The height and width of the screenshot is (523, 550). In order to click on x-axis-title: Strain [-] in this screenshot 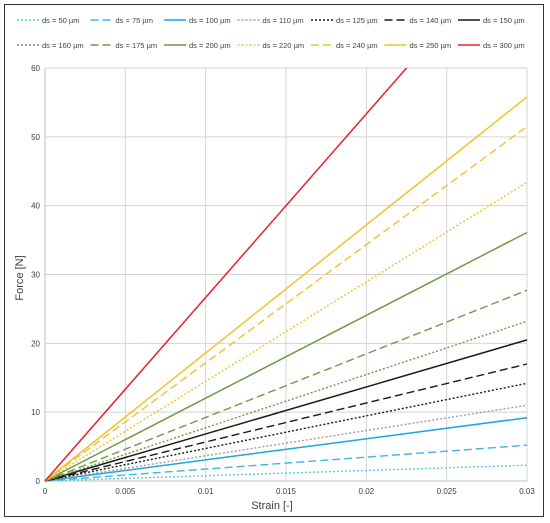, I will do `click(272, 506)`.